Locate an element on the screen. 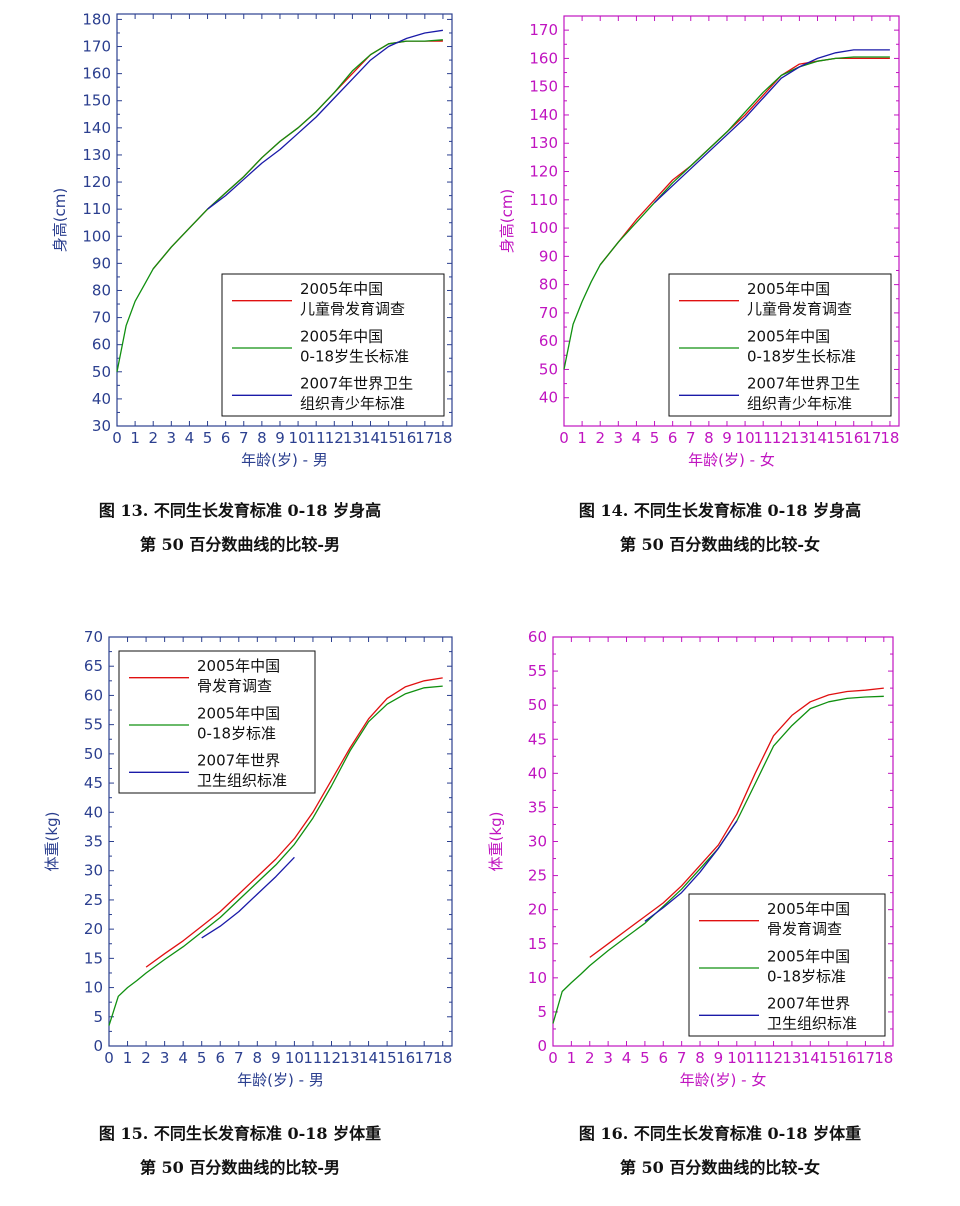 The image size is (960, 1206). y-tick-label: 25 is located at coordinates (537, 876).